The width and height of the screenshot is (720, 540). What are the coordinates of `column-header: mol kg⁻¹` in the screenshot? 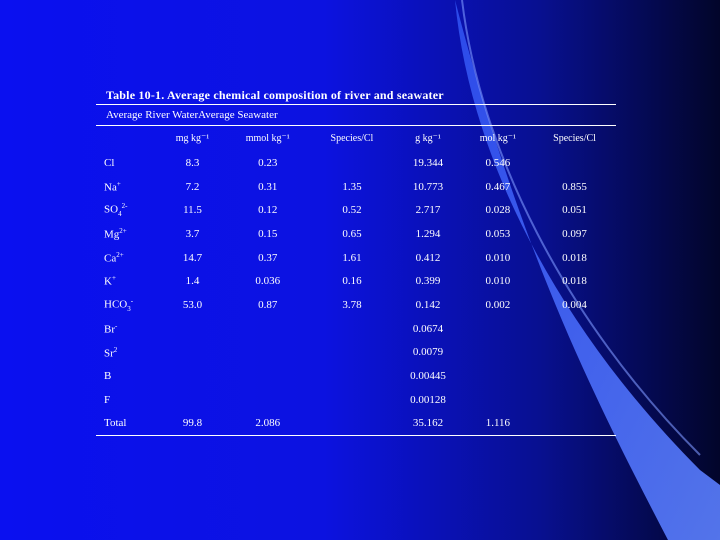 It's located at (498, 138).